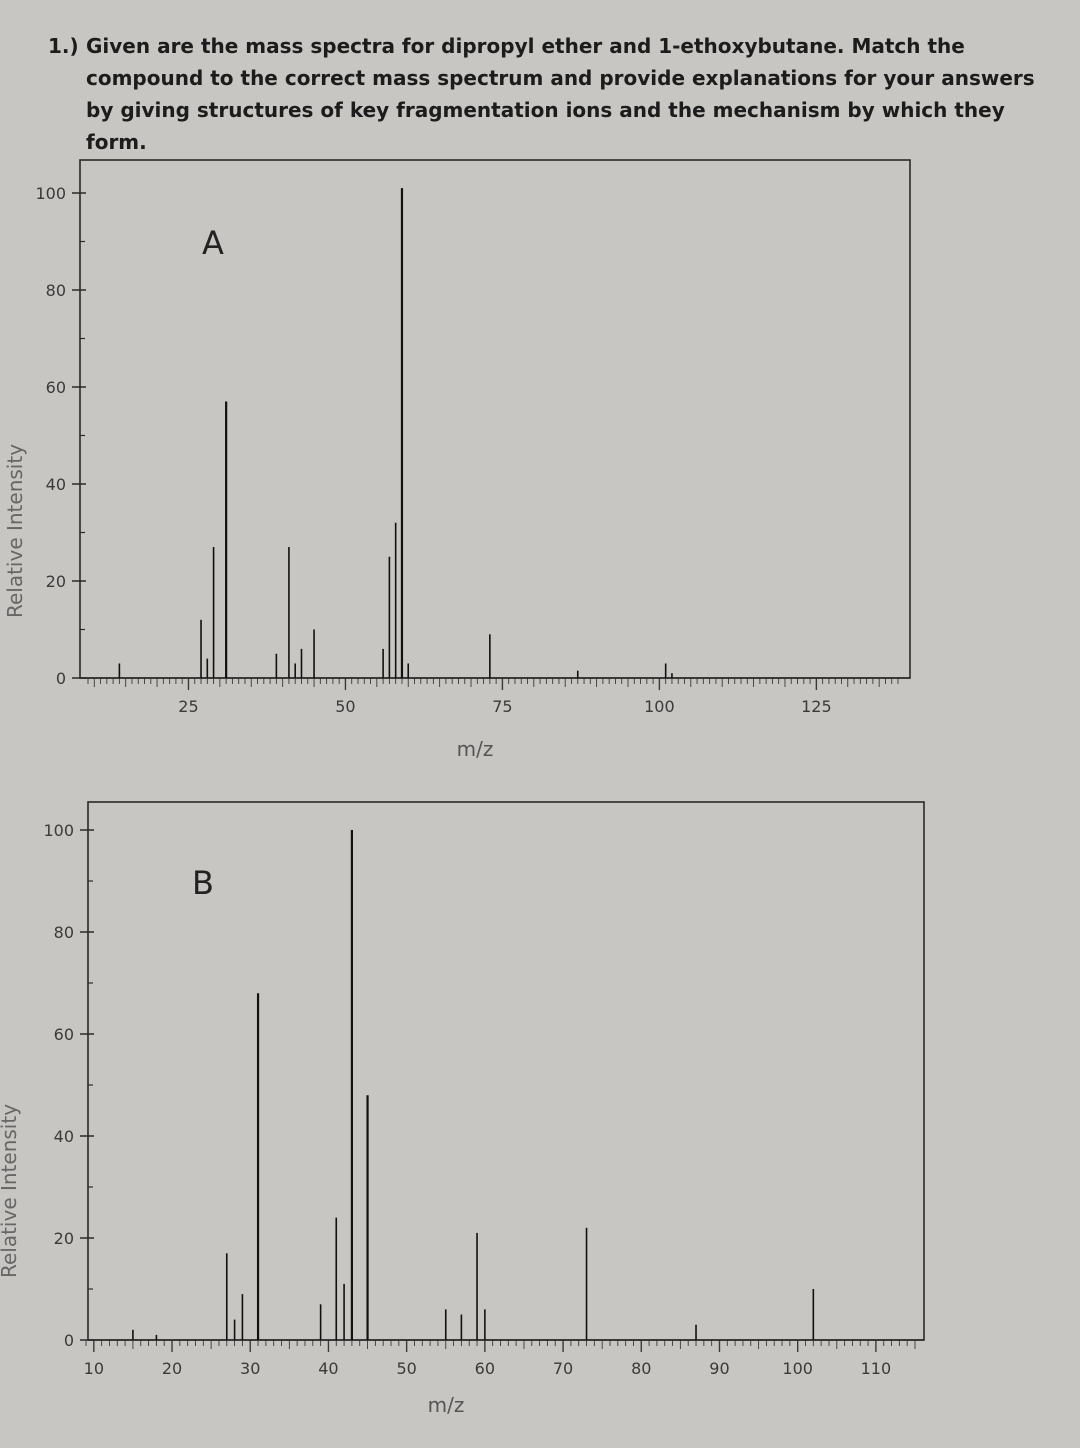 This screenshot has width=1080, height=1448. What do you see at coordinates (816, 706) in the screenshot?
I see `x-tick-label: 125` at bounding box center [816, 706].